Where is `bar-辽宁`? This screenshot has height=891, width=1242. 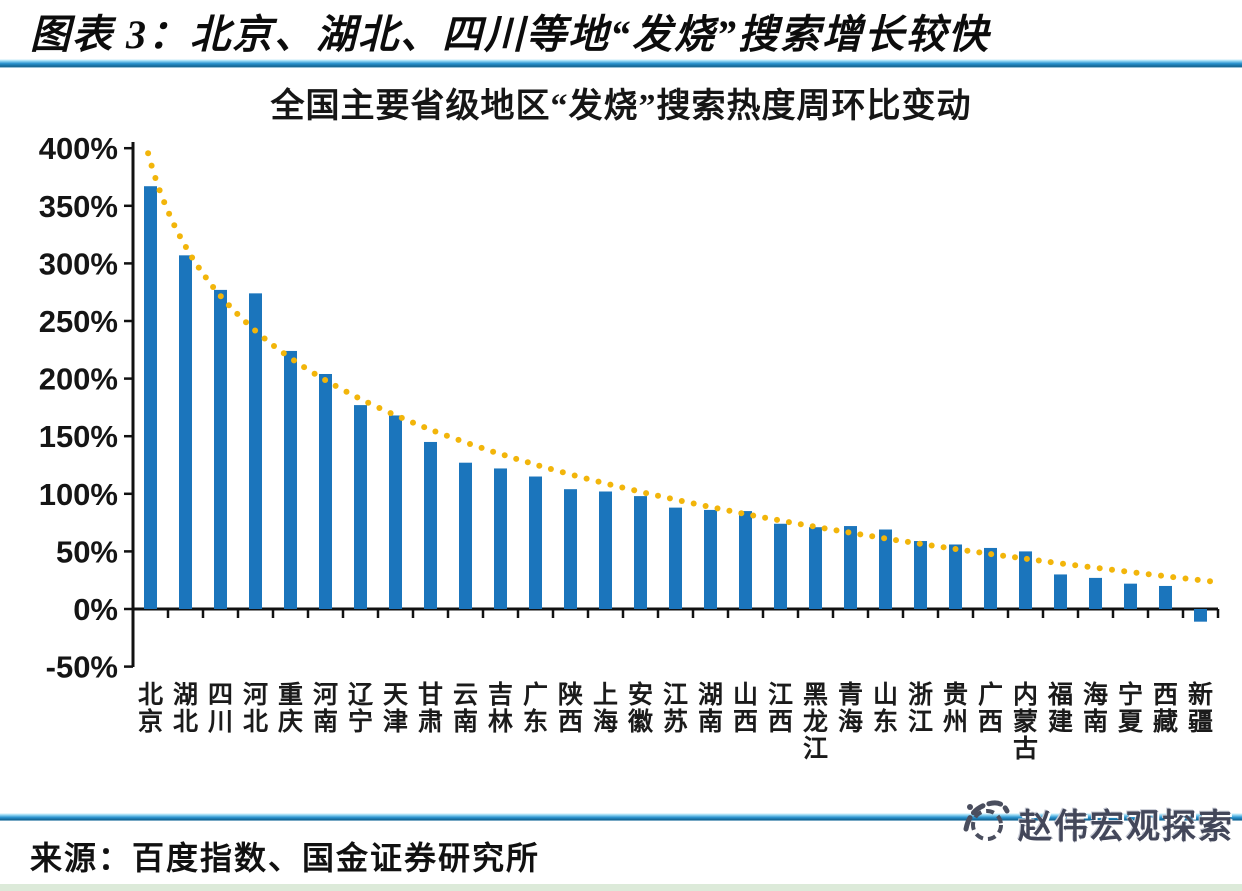 bar-辽宁 is located at coordinates (360, 507).